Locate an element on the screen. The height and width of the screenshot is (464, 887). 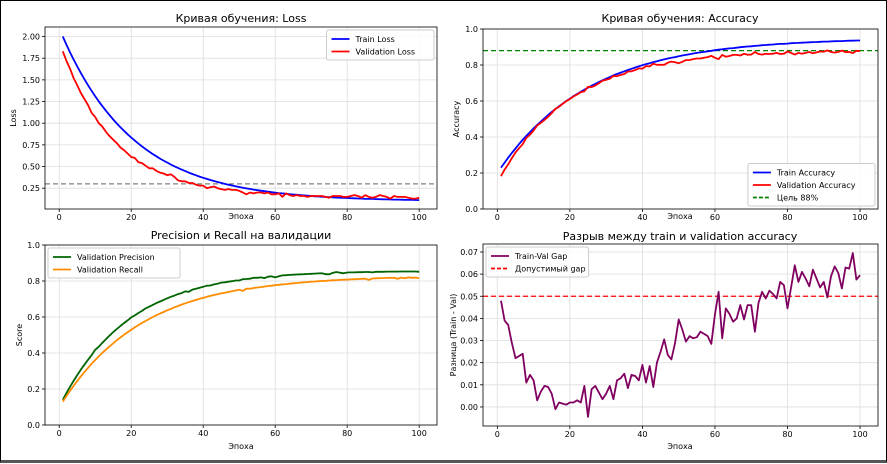
y-axis-label: Loss is located at coordinates (13, 118).